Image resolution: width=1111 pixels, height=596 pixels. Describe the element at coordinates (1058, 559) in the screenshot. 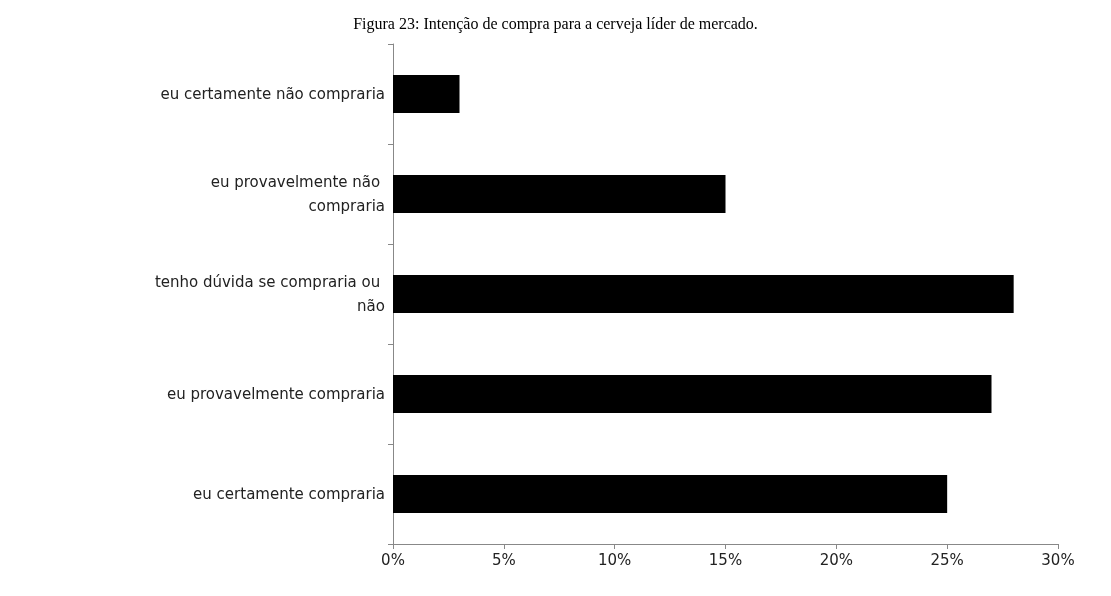

I see `x-tick-label: 30%` at that location.